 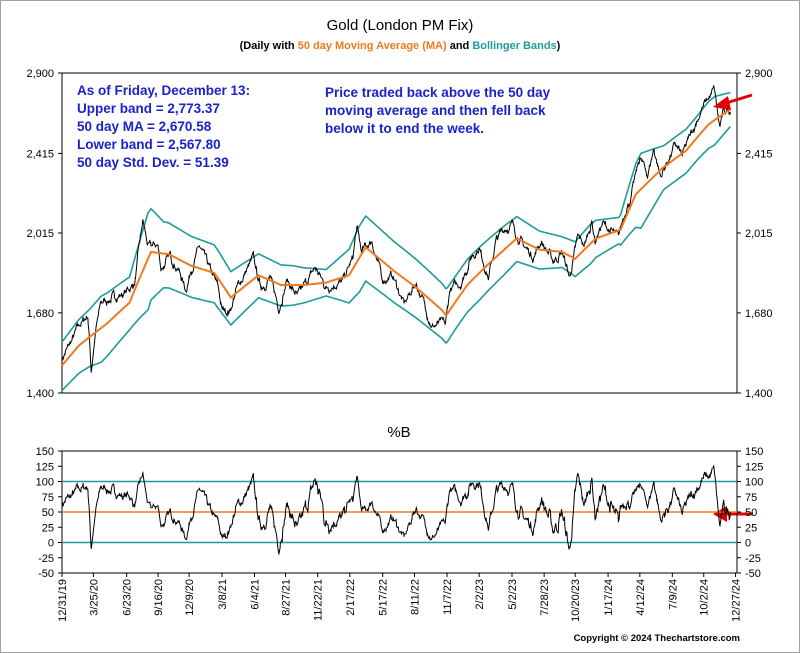 I want to click on x-tick-label: 10/2/24, so click(x=705, y=597).